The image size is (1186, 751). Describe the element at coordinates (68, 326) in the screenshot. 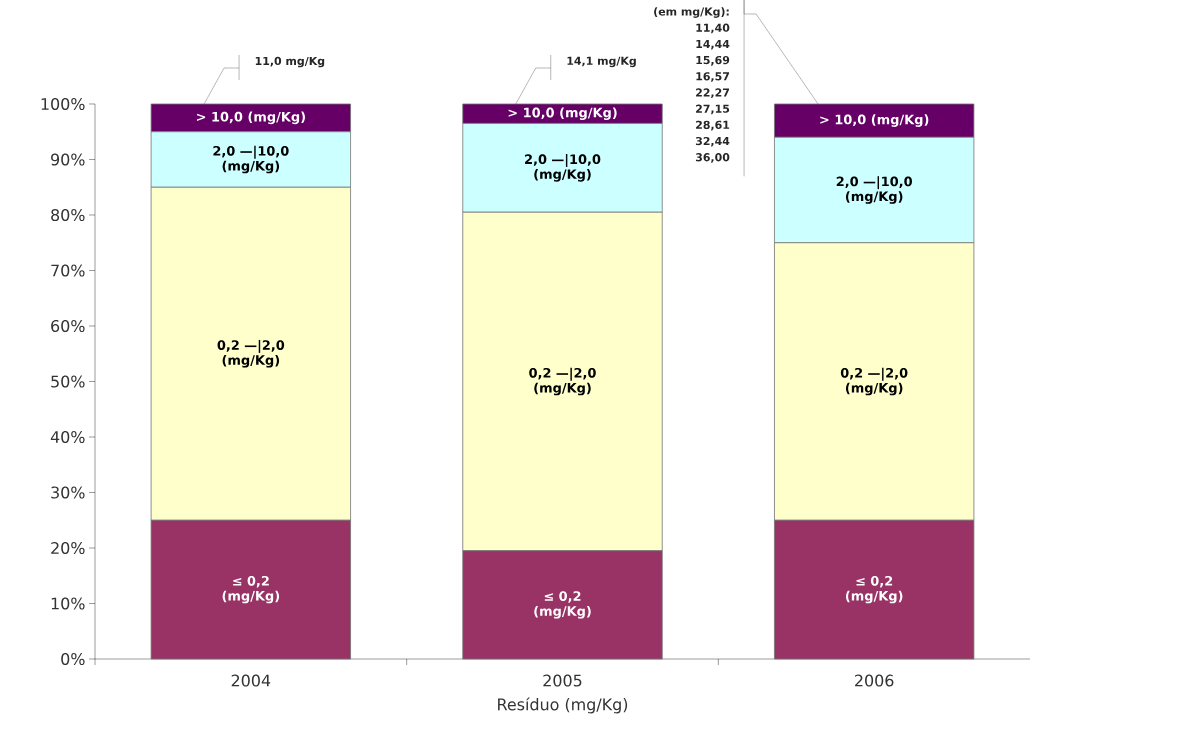

I see `y-tick-label: 60%` at that location.